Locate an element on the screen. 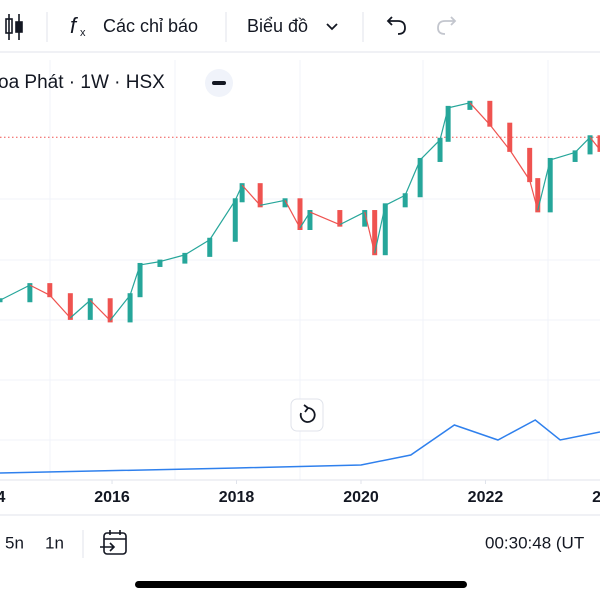 Image resolution: width=600 pixels, height=600 pixels. home-indicator is located at coordinates (301, 584).